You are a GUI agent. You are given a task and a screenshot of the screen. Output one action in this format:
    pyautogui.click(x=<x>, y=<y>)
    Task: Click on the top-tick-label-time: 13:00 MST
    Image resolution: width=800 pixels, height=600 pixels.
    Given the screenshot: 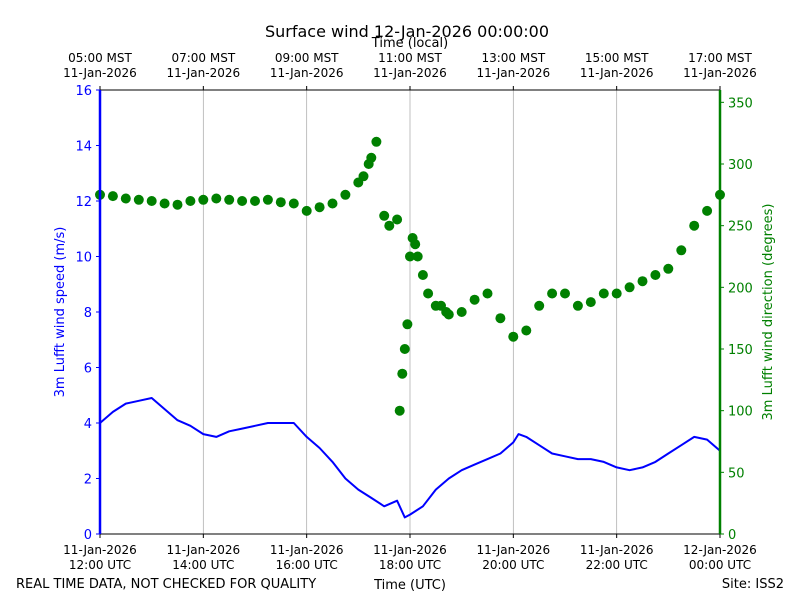 What is the action you would take?
    pyautogui.click(x=513, y=58)
    